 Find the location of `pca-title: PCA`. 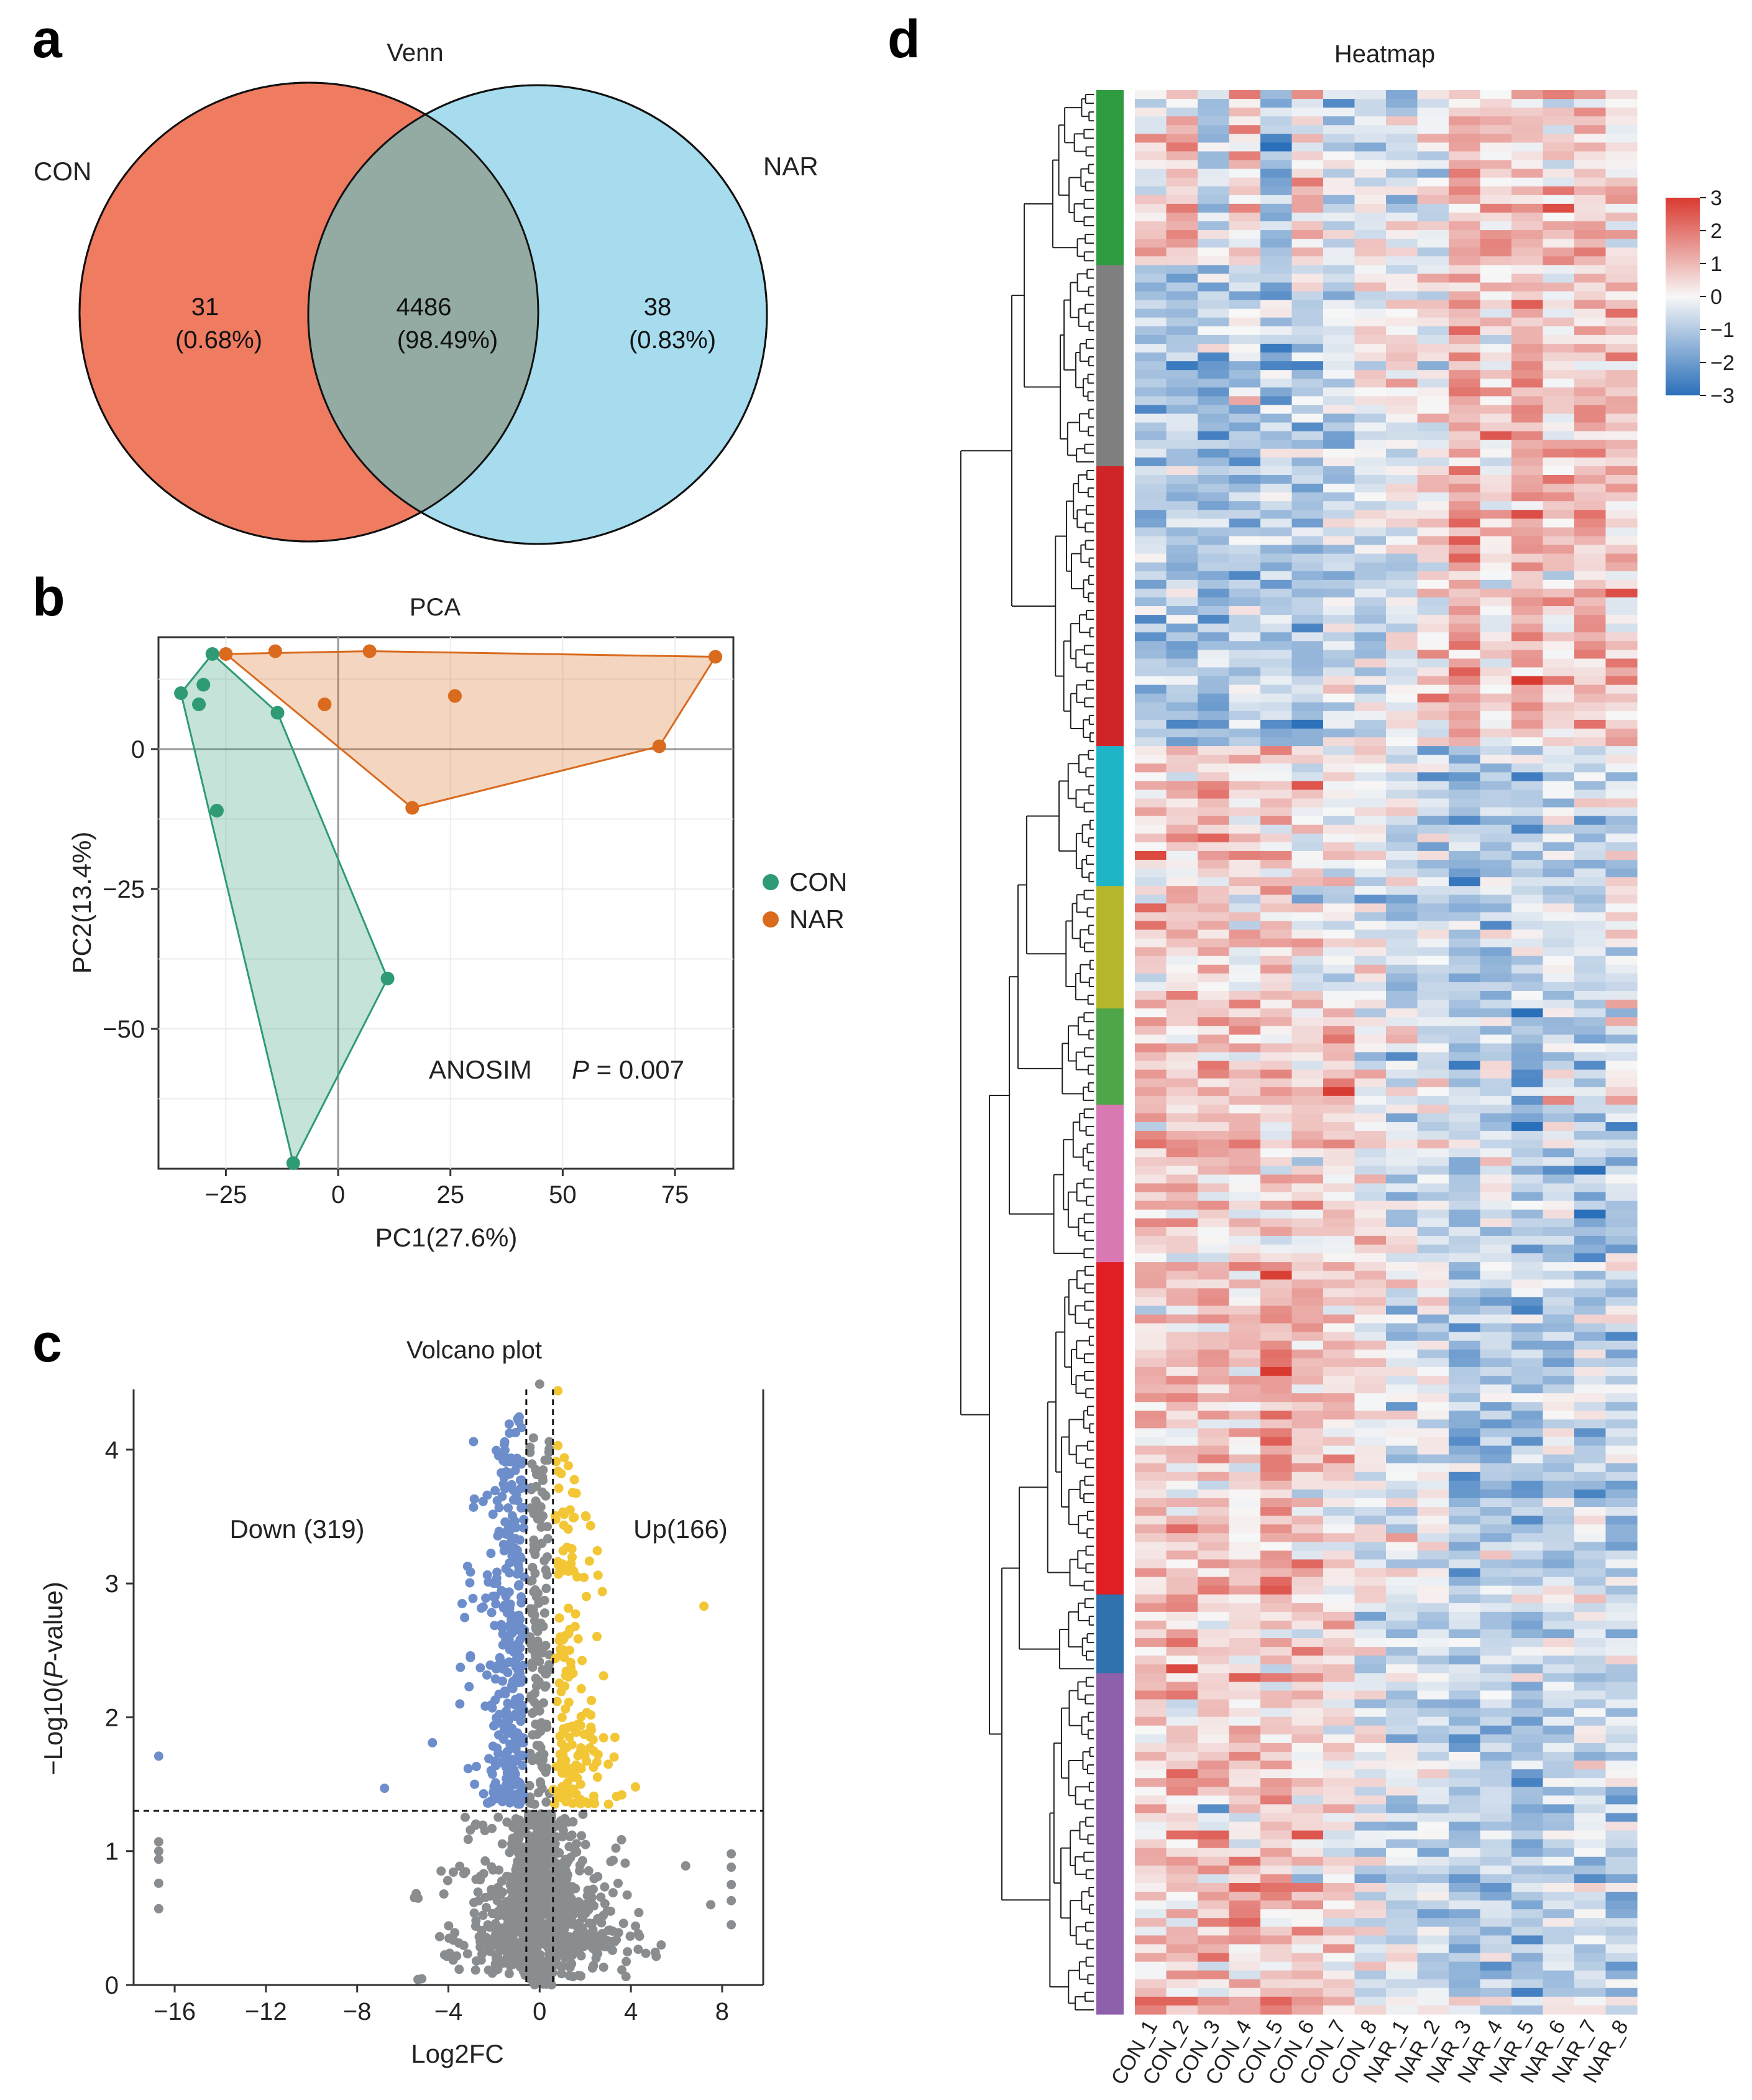

pca-title: PCA is located at coordinates (435, 607).